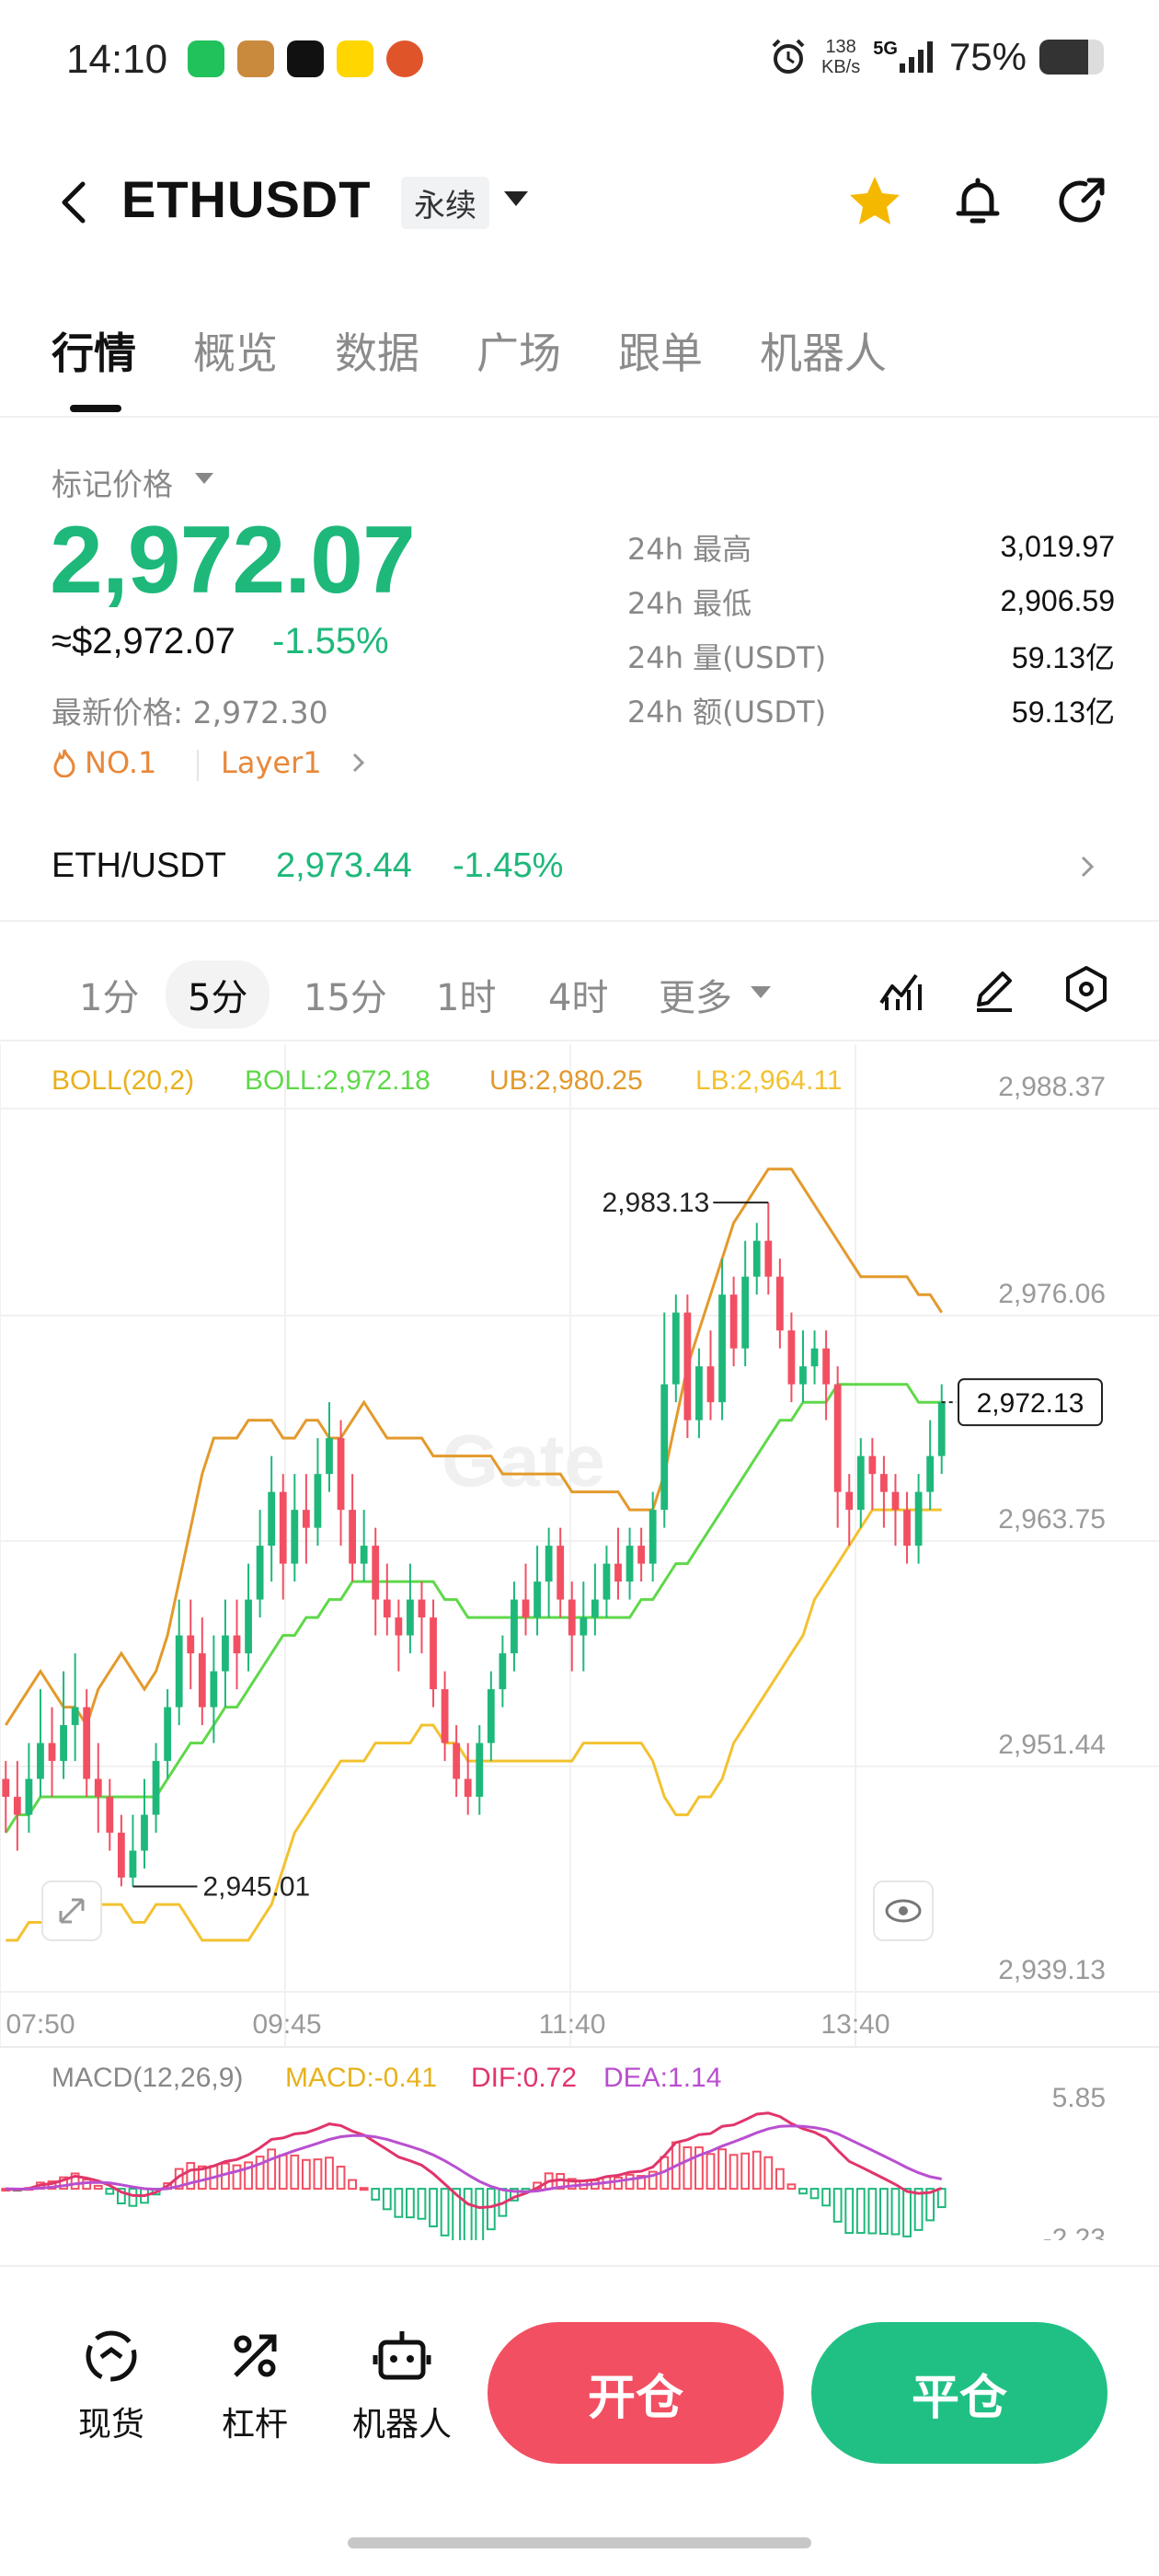 The width and height of the screenshot is (1159, 2576). Describe the element at coordinates (95, 408) in the screenshot. I see `active-tab-indicator` at that location.